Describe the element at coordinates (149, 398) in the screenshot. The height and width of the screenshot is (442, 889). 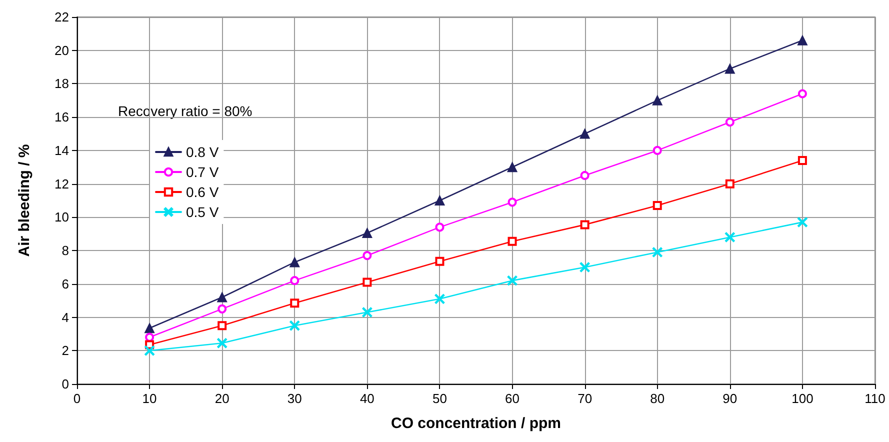
I see `x-tick-label: 10` at that location.